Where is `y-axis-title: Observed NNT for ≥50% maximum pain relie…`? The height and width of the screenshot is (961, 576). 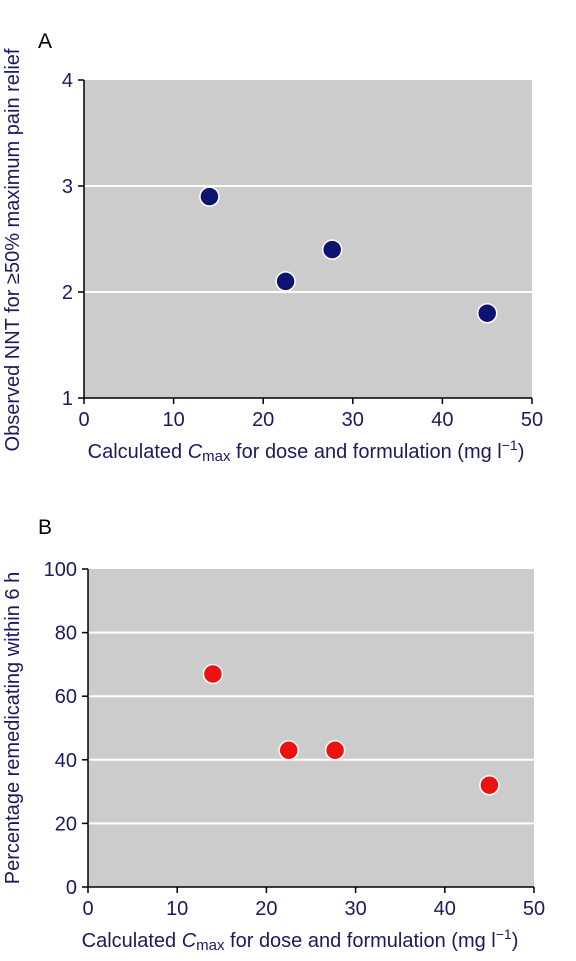 y-axis-title: Observed NNT for ≥50% maximum pain relie… is located at coordinates (13, 249).